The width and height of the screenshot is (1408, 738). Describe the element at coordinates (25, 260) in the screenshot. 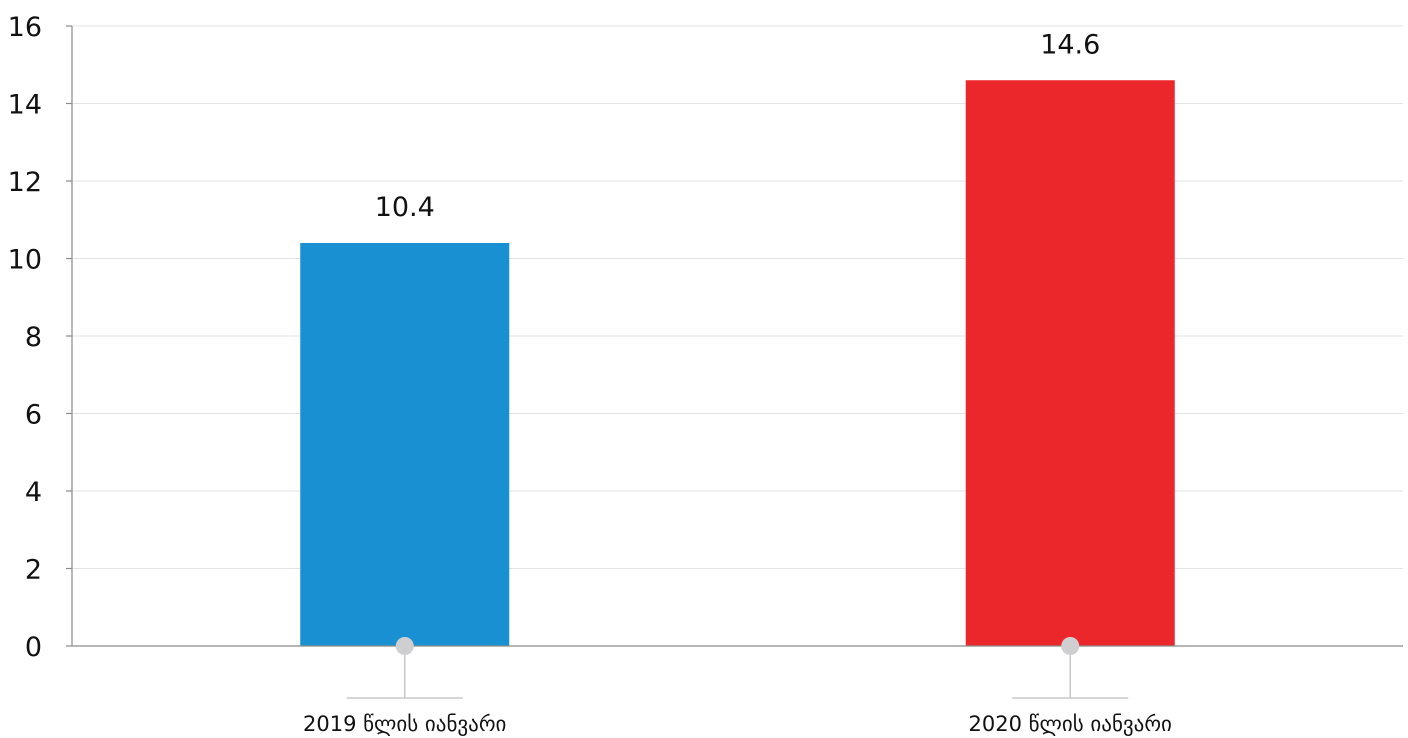

I see `y-tick-label: 10` at that location.